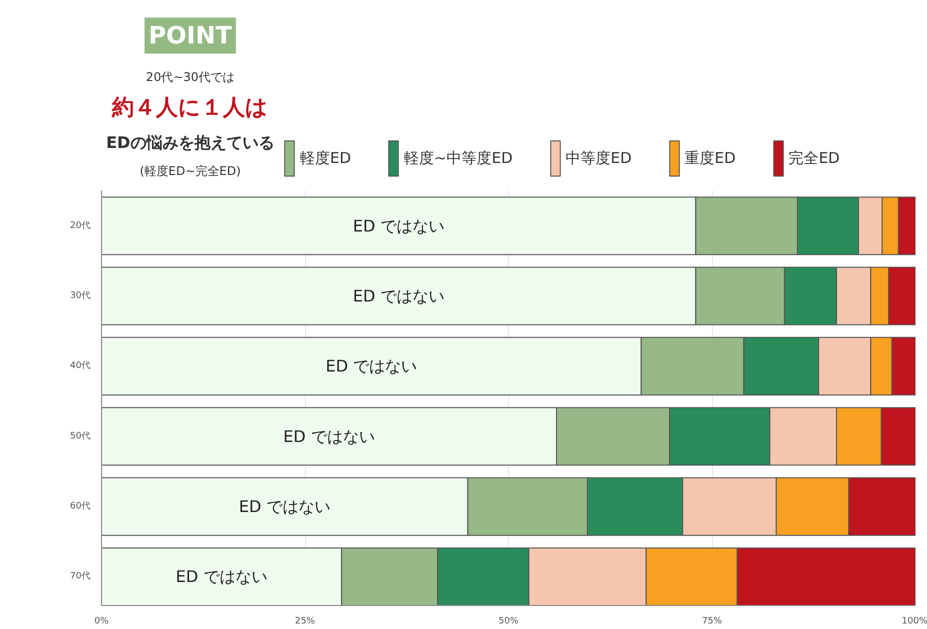 This screenshot has width=927, height=629. What do you see at coordinates (80, 225) in the screenshot?
I see `y-tick-label: 20代` at bounding box center [80, 225].